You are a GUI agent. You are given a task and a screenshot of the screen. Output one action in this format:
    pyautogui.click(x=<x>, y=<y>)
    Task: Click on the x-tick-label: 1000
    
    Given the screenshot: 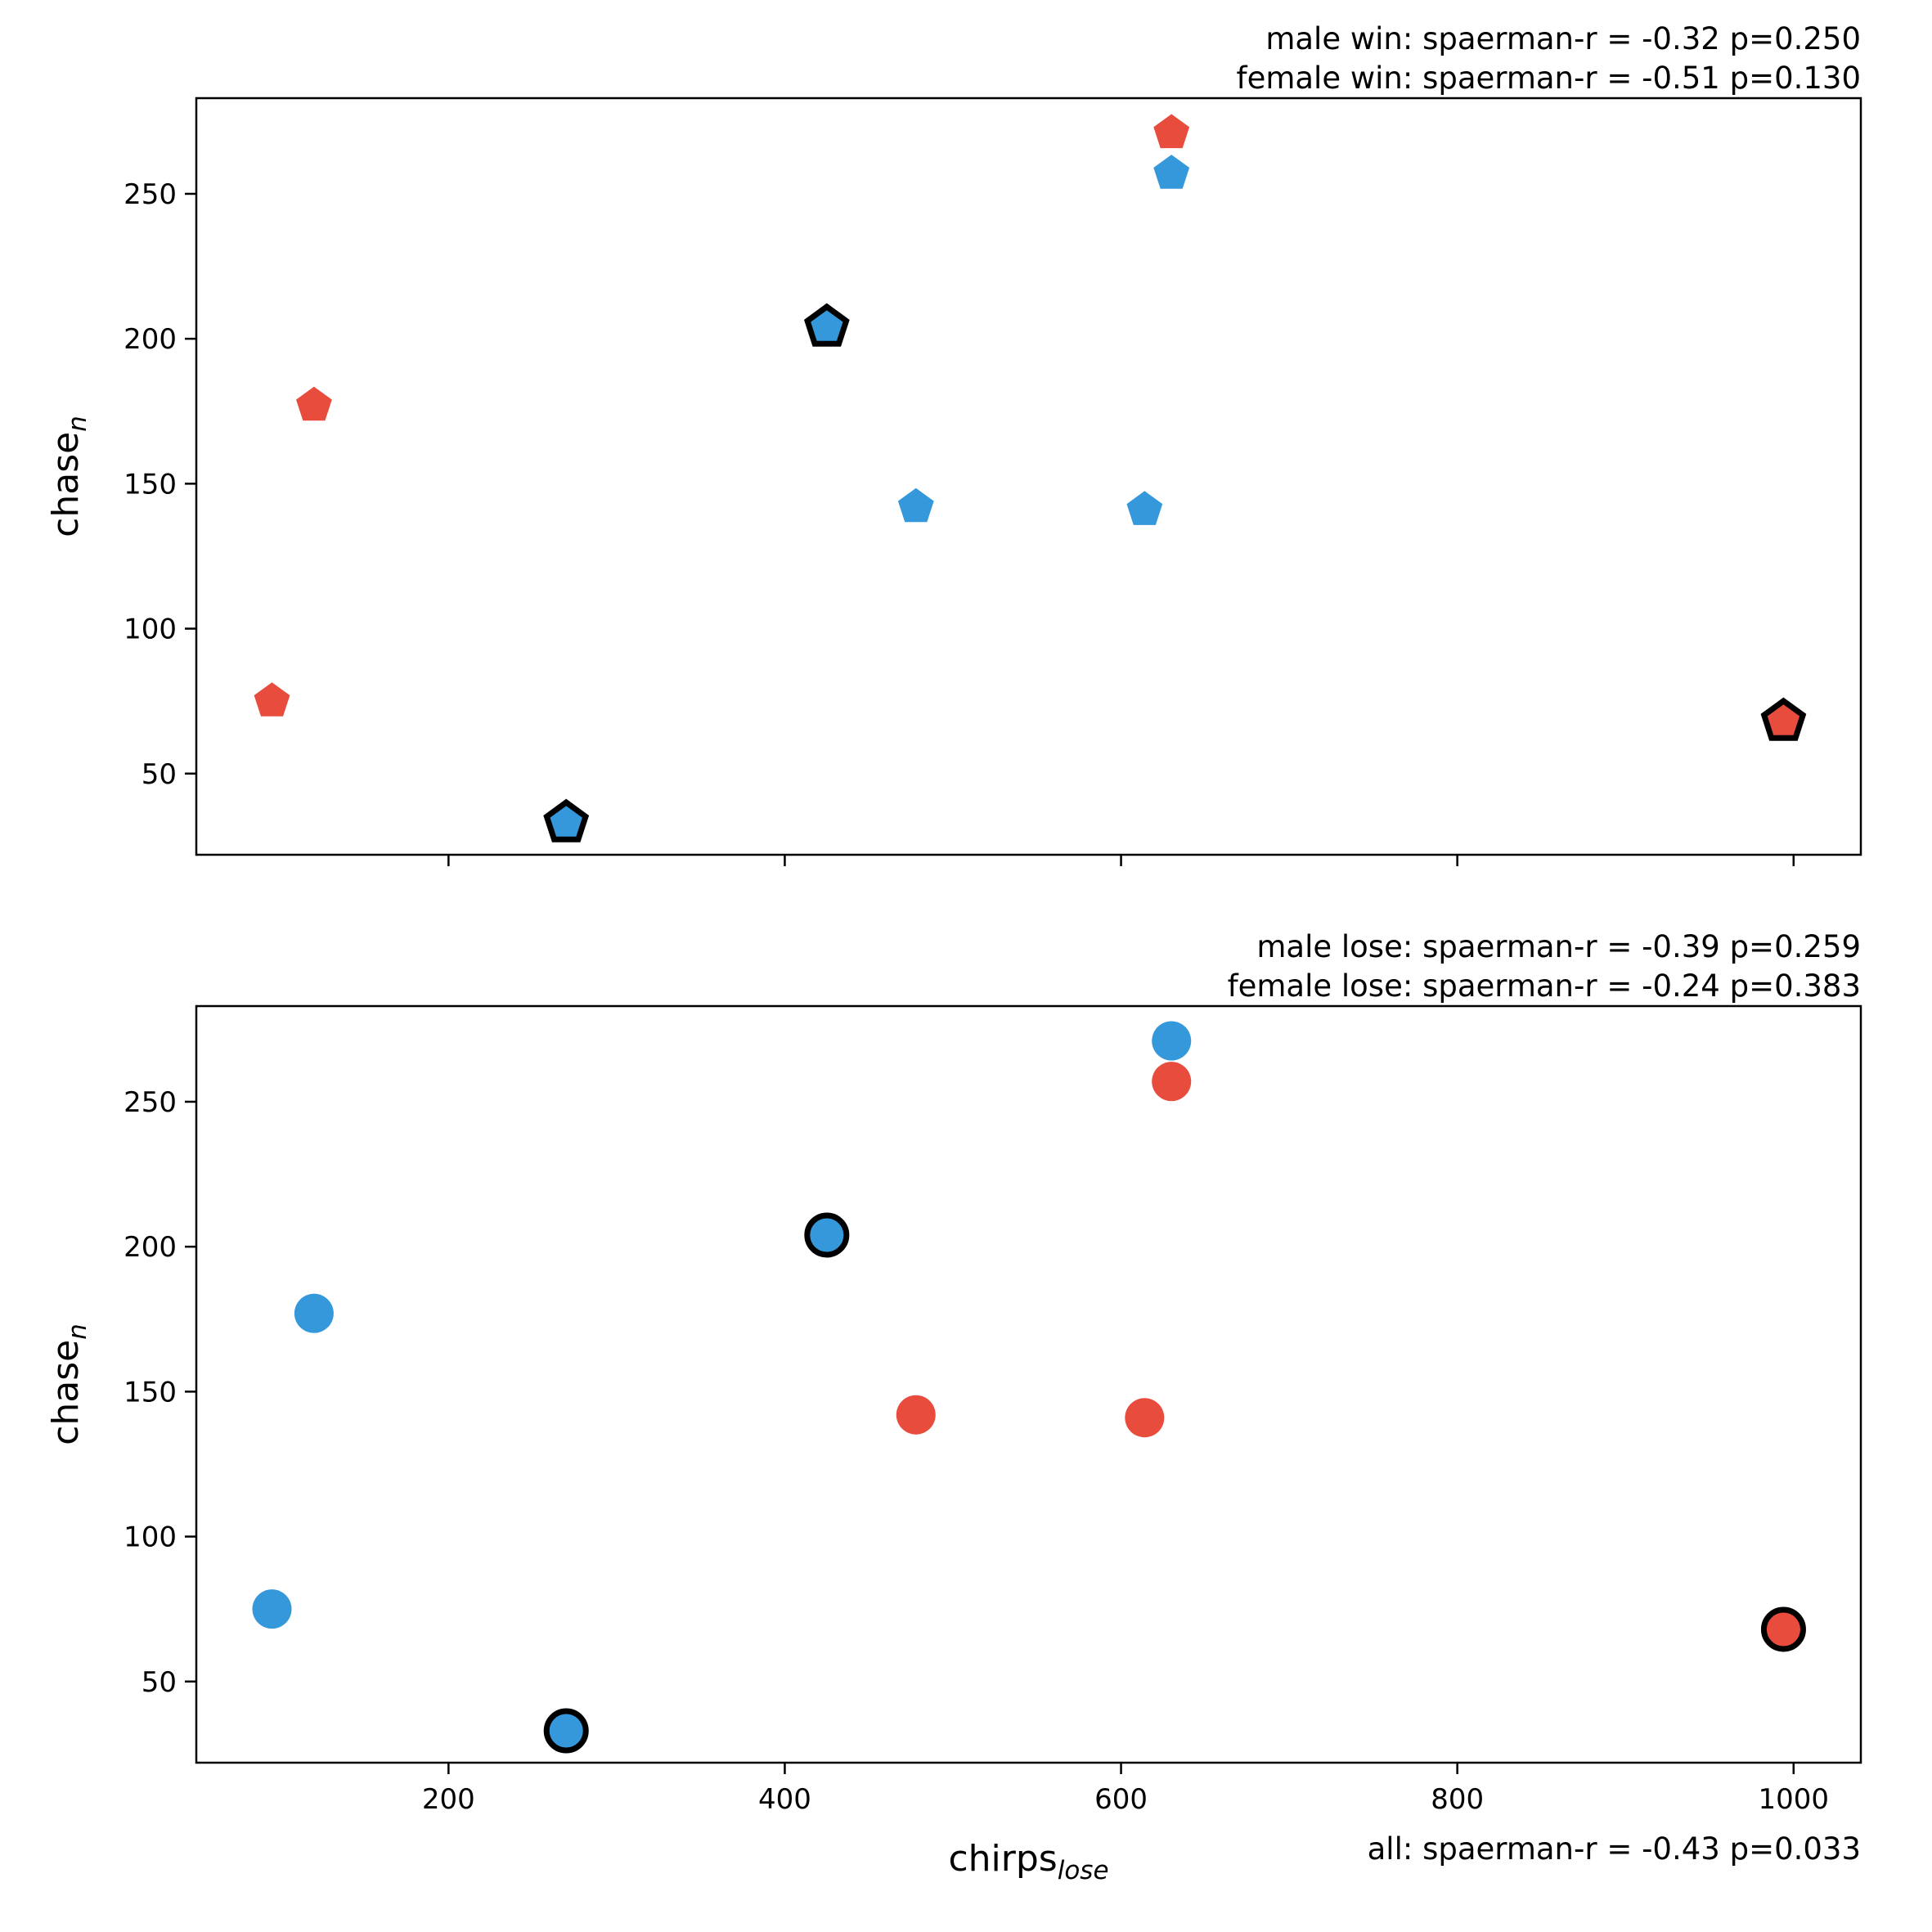 What is the action you would take?
    pyautogui.click(x=1794, y=1799)
    